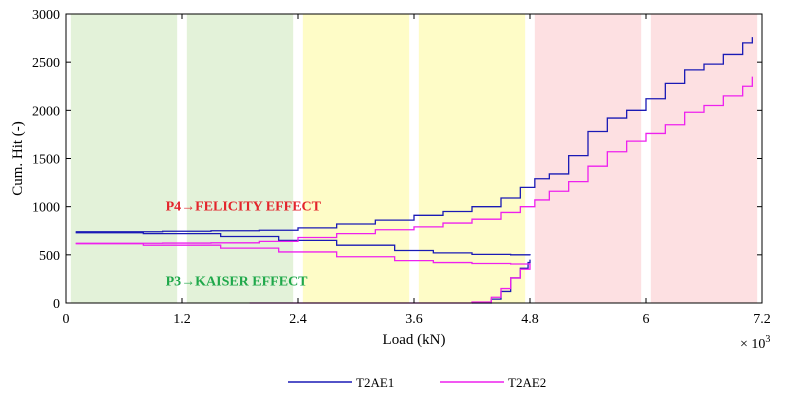 This screenshot has height=401, width=792. What do you see at coordinates (767, 339) in the screenshot?
I see `x-multiplier-exponent: 3` at bounding box center [767, 339].